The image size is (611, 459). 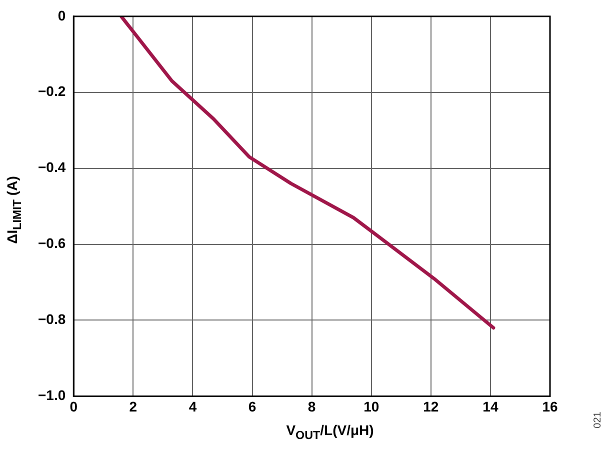 I want to click on x-tick-label: 14, so click(x=490, y=406).